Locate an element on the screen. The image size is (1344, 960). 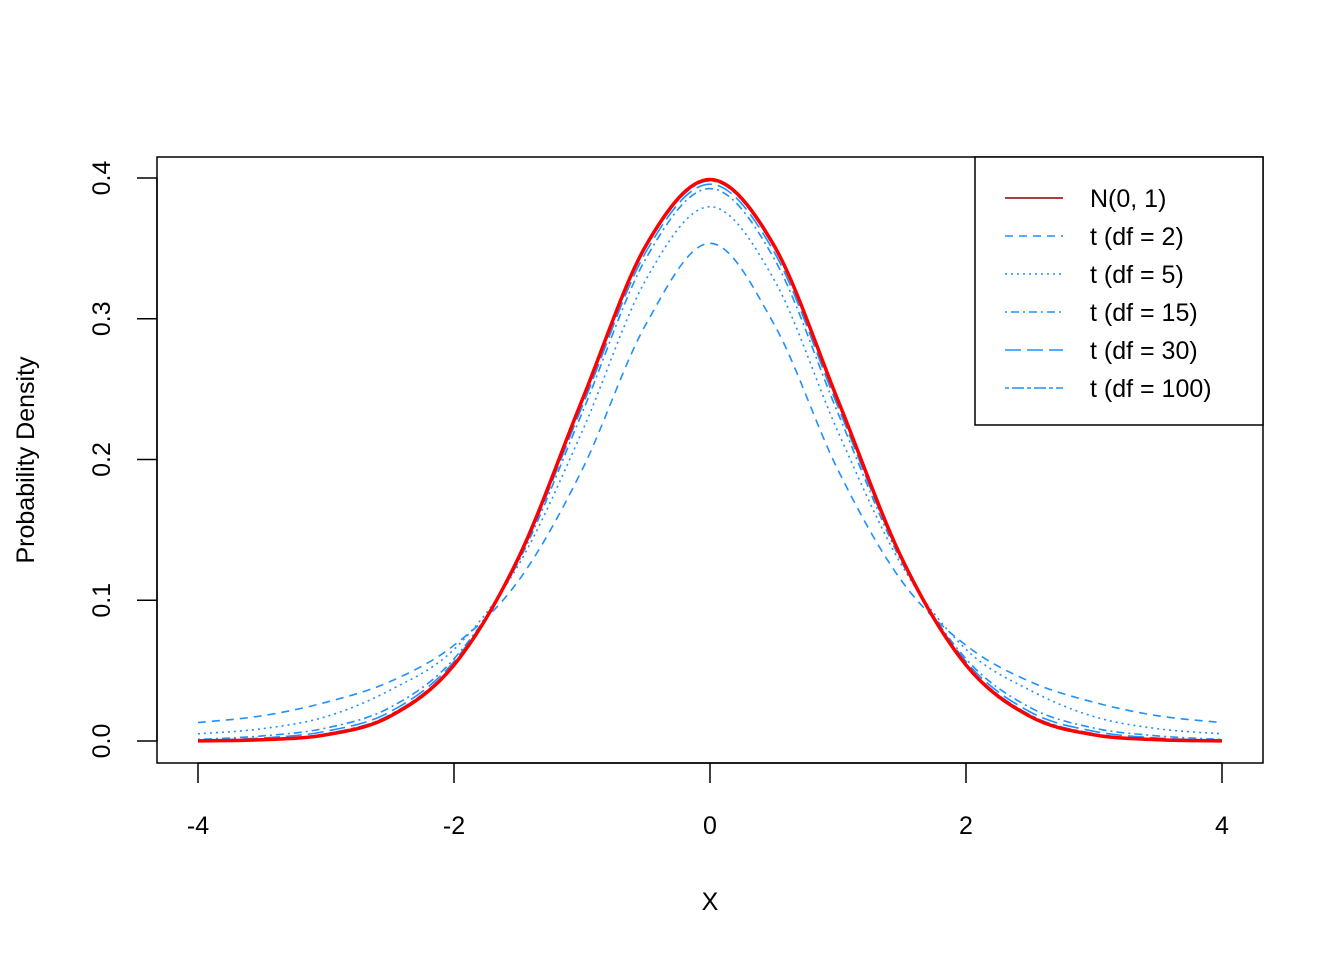
legend-label: t (df = 30) is located at coordinates (1144, 351).